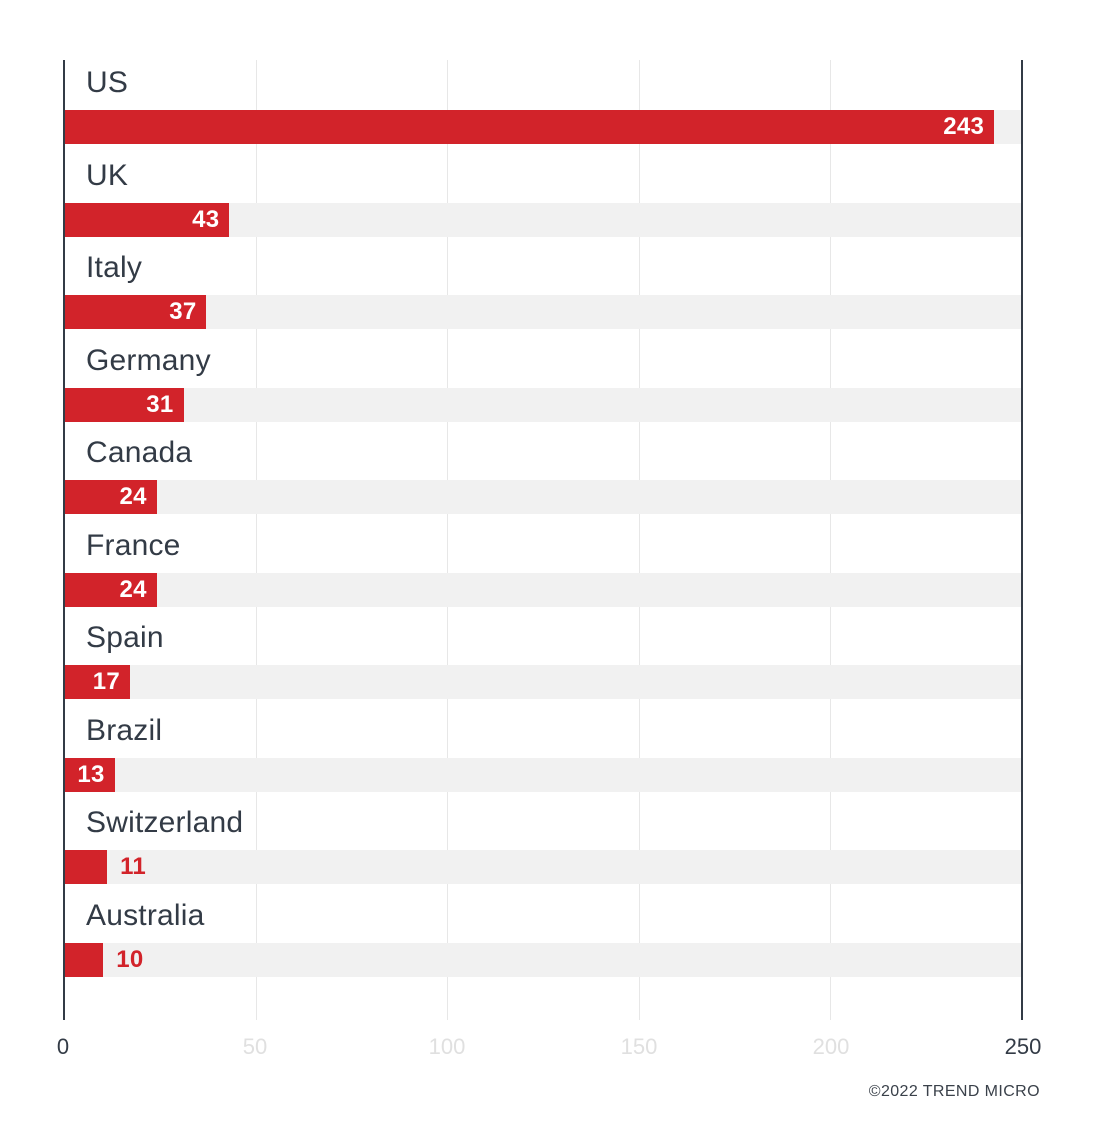 The width and height of the screenshot is (1100, 1139). What do you see at coordinates (543, 569) in the screenshot?
I see `bar-row: France 24` at bounding box center [543, 569].